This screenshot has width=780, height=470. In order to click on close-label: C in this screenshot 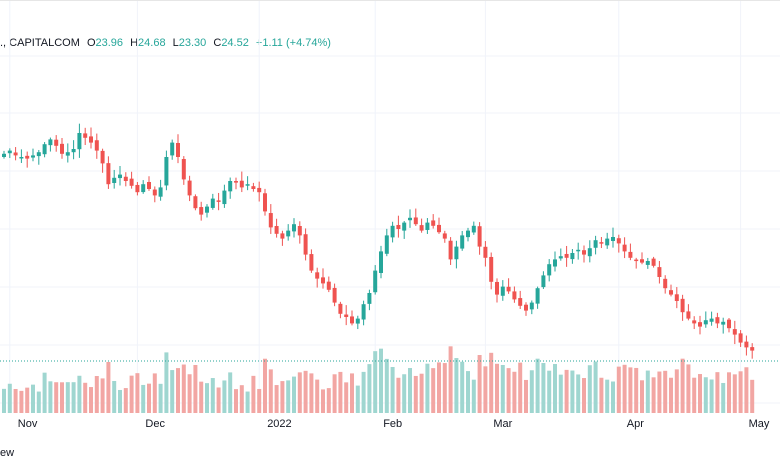, I will do `click(217, 43)`.